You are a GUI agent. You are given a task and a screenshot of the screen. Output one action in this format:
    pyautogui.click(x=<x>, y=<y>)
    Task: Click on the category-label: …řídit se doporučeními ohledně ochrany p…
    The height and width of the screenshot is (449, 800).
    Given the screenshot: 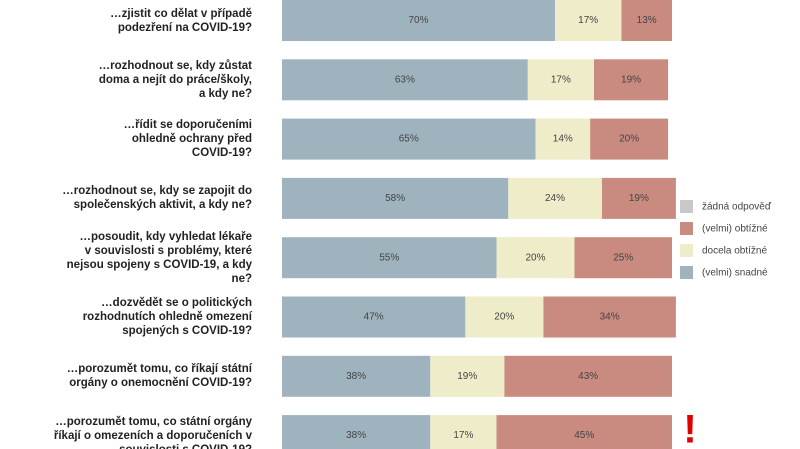 What is the action you would take?
    pyautogui.click(x=187, y=139)
    